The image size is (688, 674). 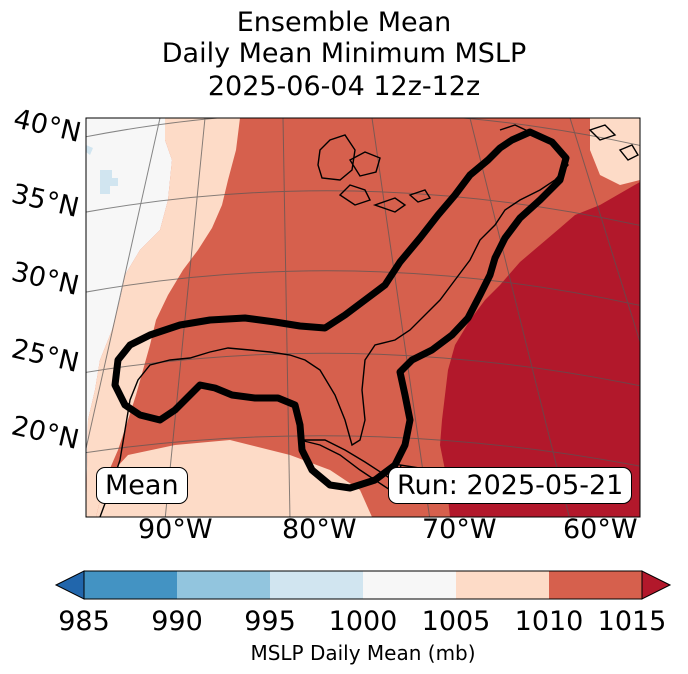 What do you see at coordinates (69, 585) in the screenshot?
I see `colorbar-under-extend` at bounding box center [69, 585].